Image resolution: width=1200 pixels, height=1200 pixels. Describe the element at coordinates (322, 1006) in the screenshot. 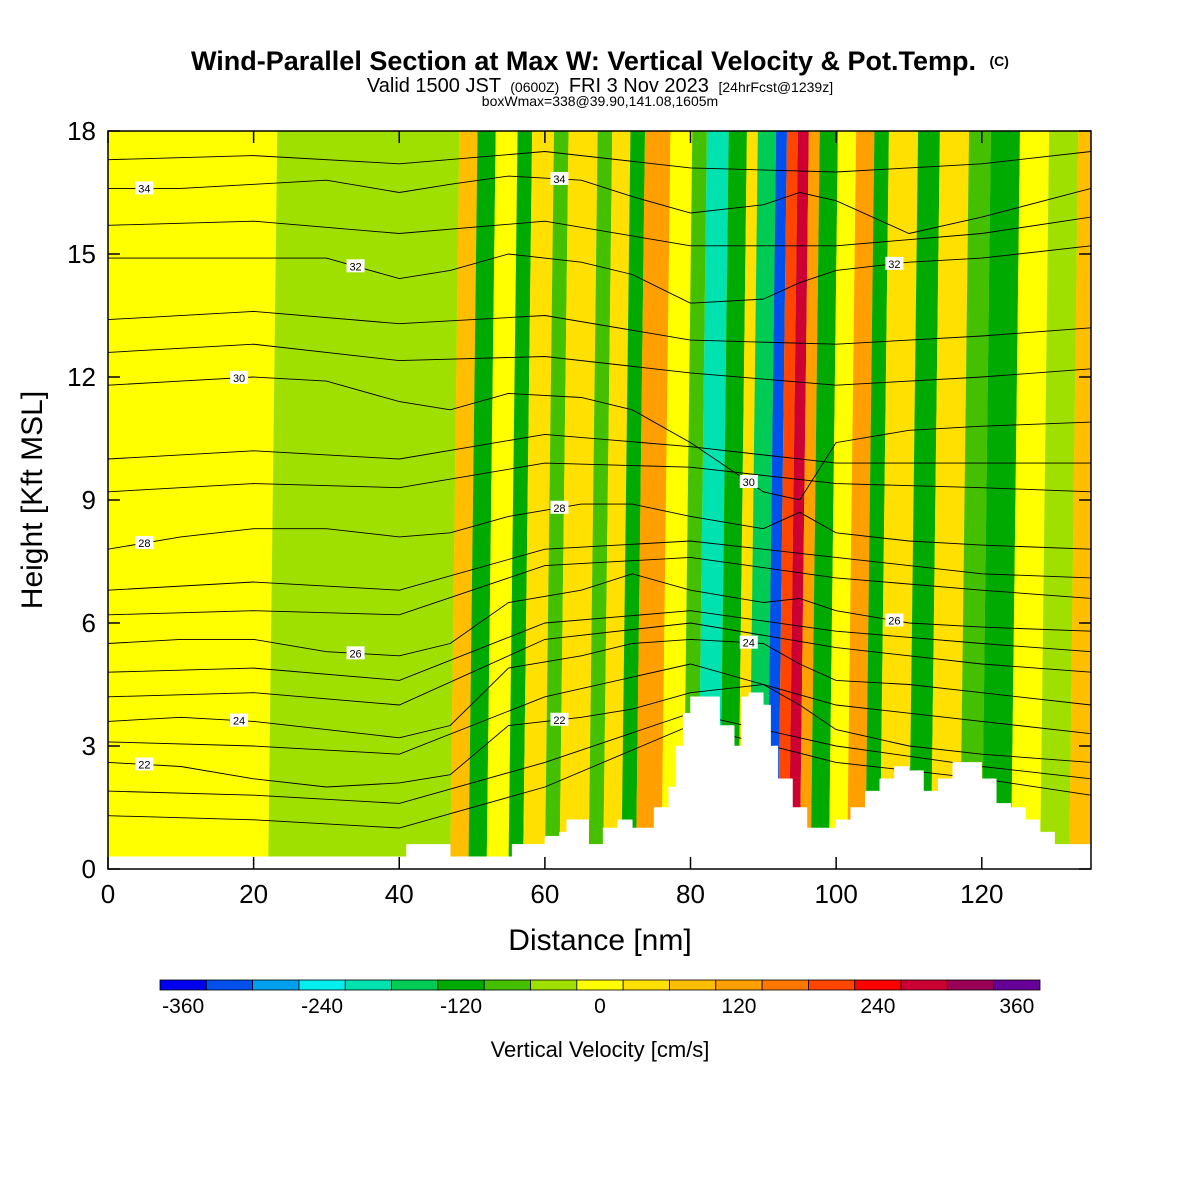

I see `colorbar-tick-label: -240` at that location.